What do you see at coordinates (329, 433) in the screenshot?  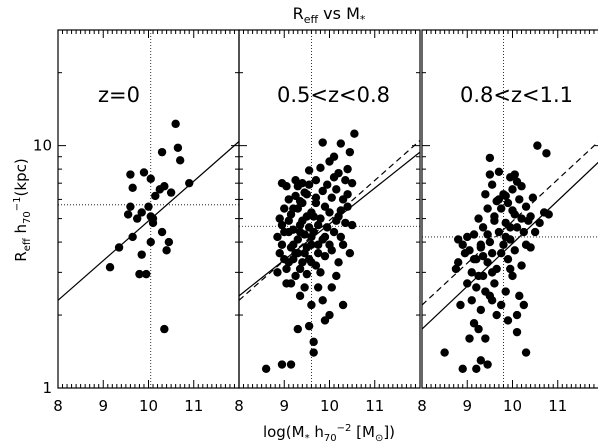 I see `x-axis-label: log(M* h70−2 [M⊙])` at bounding box center [329, 433].